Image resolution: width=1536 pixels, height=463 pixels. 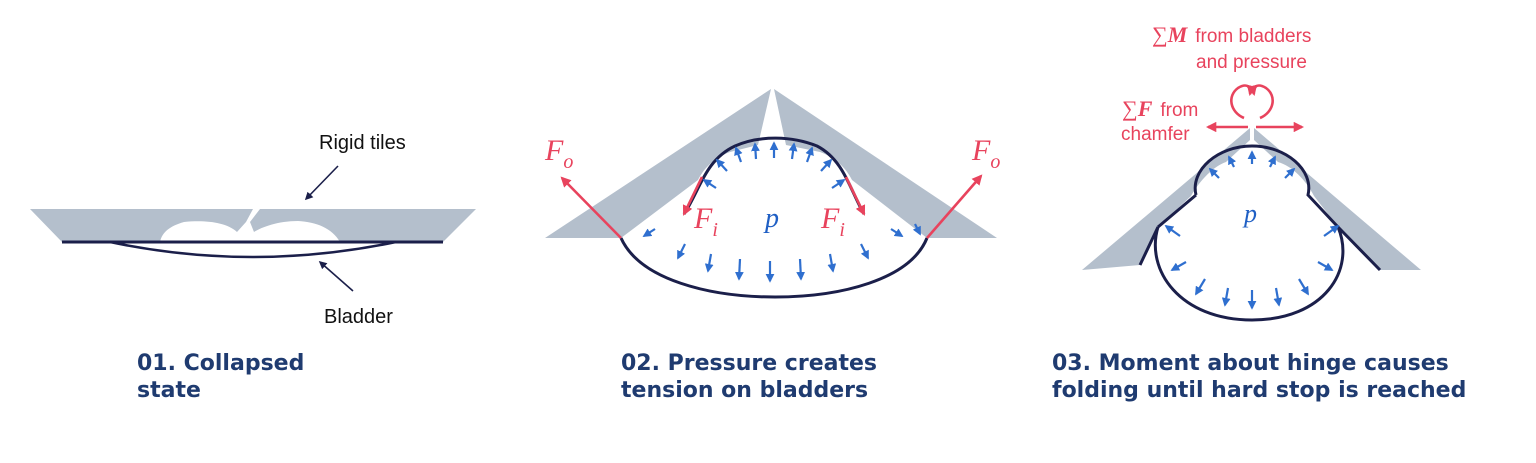 I want to click on bladder-label: Bladder, so click(x=358, y=317).